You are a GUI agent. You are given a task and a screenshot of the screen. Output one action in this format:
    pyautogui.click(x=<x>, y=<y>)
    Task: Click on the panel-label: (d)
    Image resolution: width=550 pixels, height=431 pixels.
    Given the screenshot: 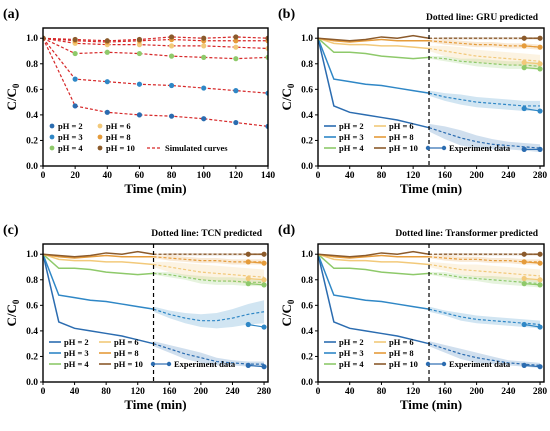 What is the action you would take?
    pyautogui.click(x=286, y=230)
    